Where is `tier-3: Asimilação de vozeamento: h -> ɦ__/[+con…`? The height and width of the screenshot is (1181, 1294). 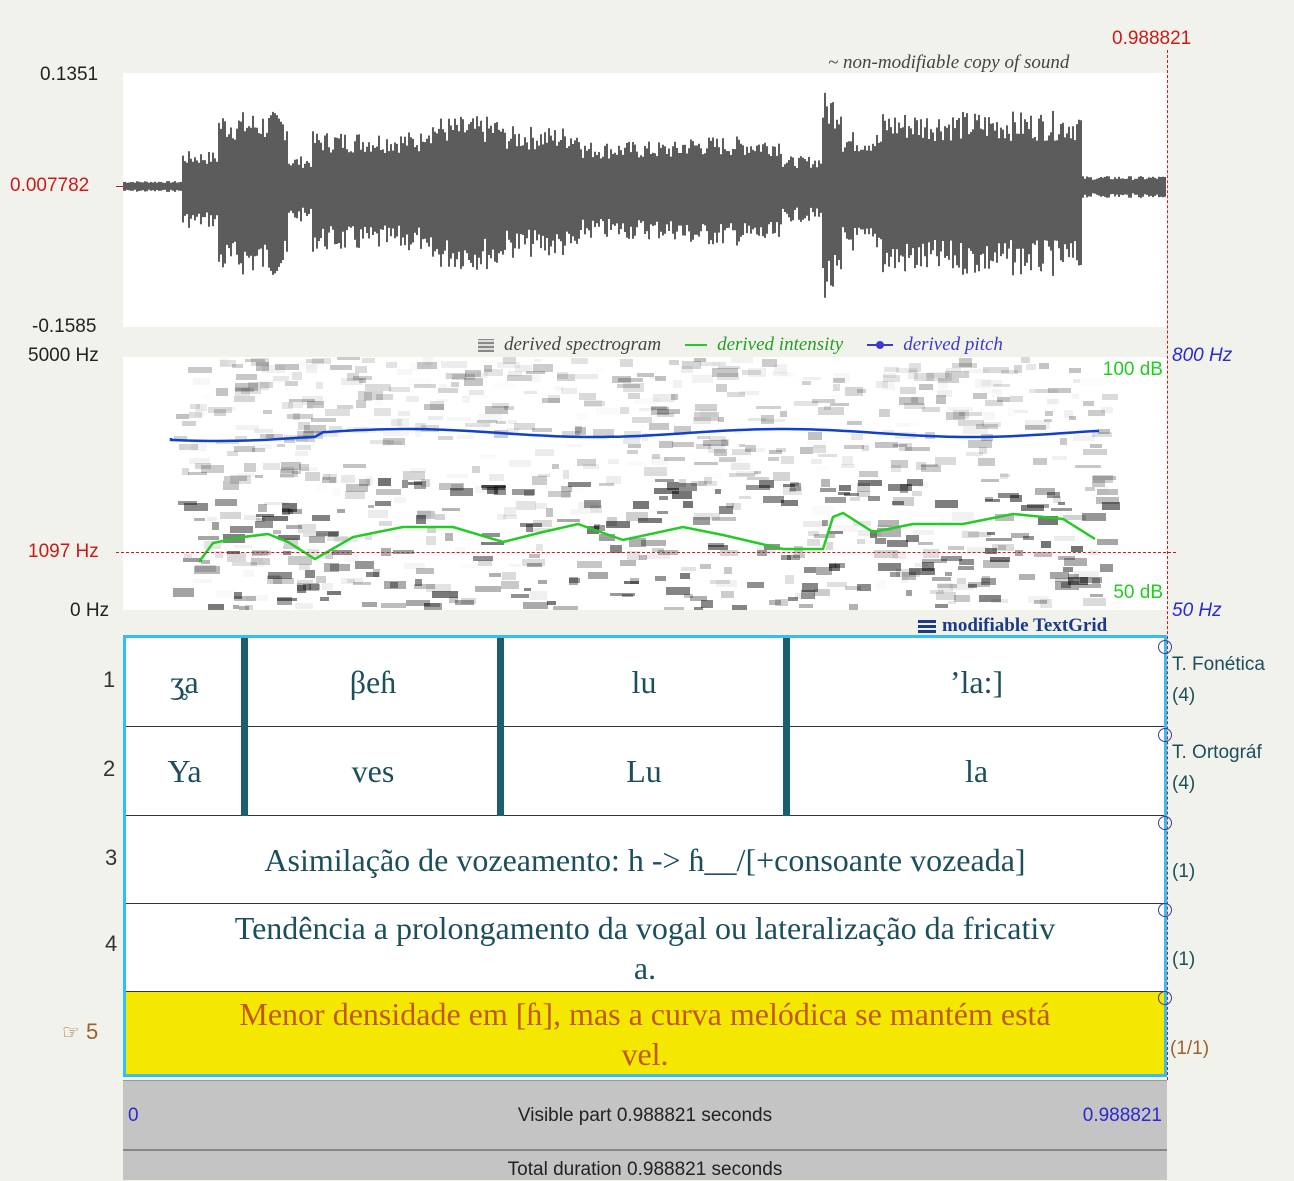
tier-3: Asimilação de vozeamento: h -> ɦ__/[+con… is located at coordinates (645, 860).